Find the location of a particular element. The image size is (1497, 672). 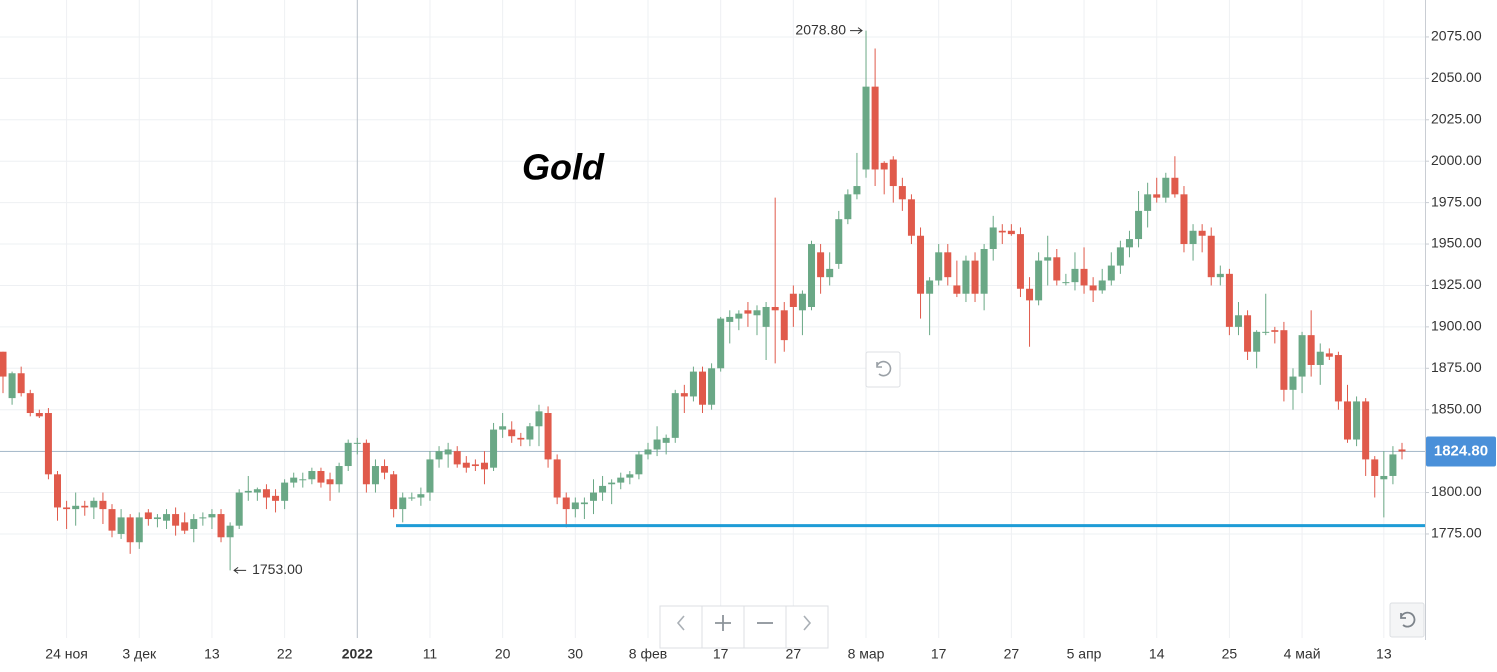

navigation-bar is located at coordinates (744, 627).